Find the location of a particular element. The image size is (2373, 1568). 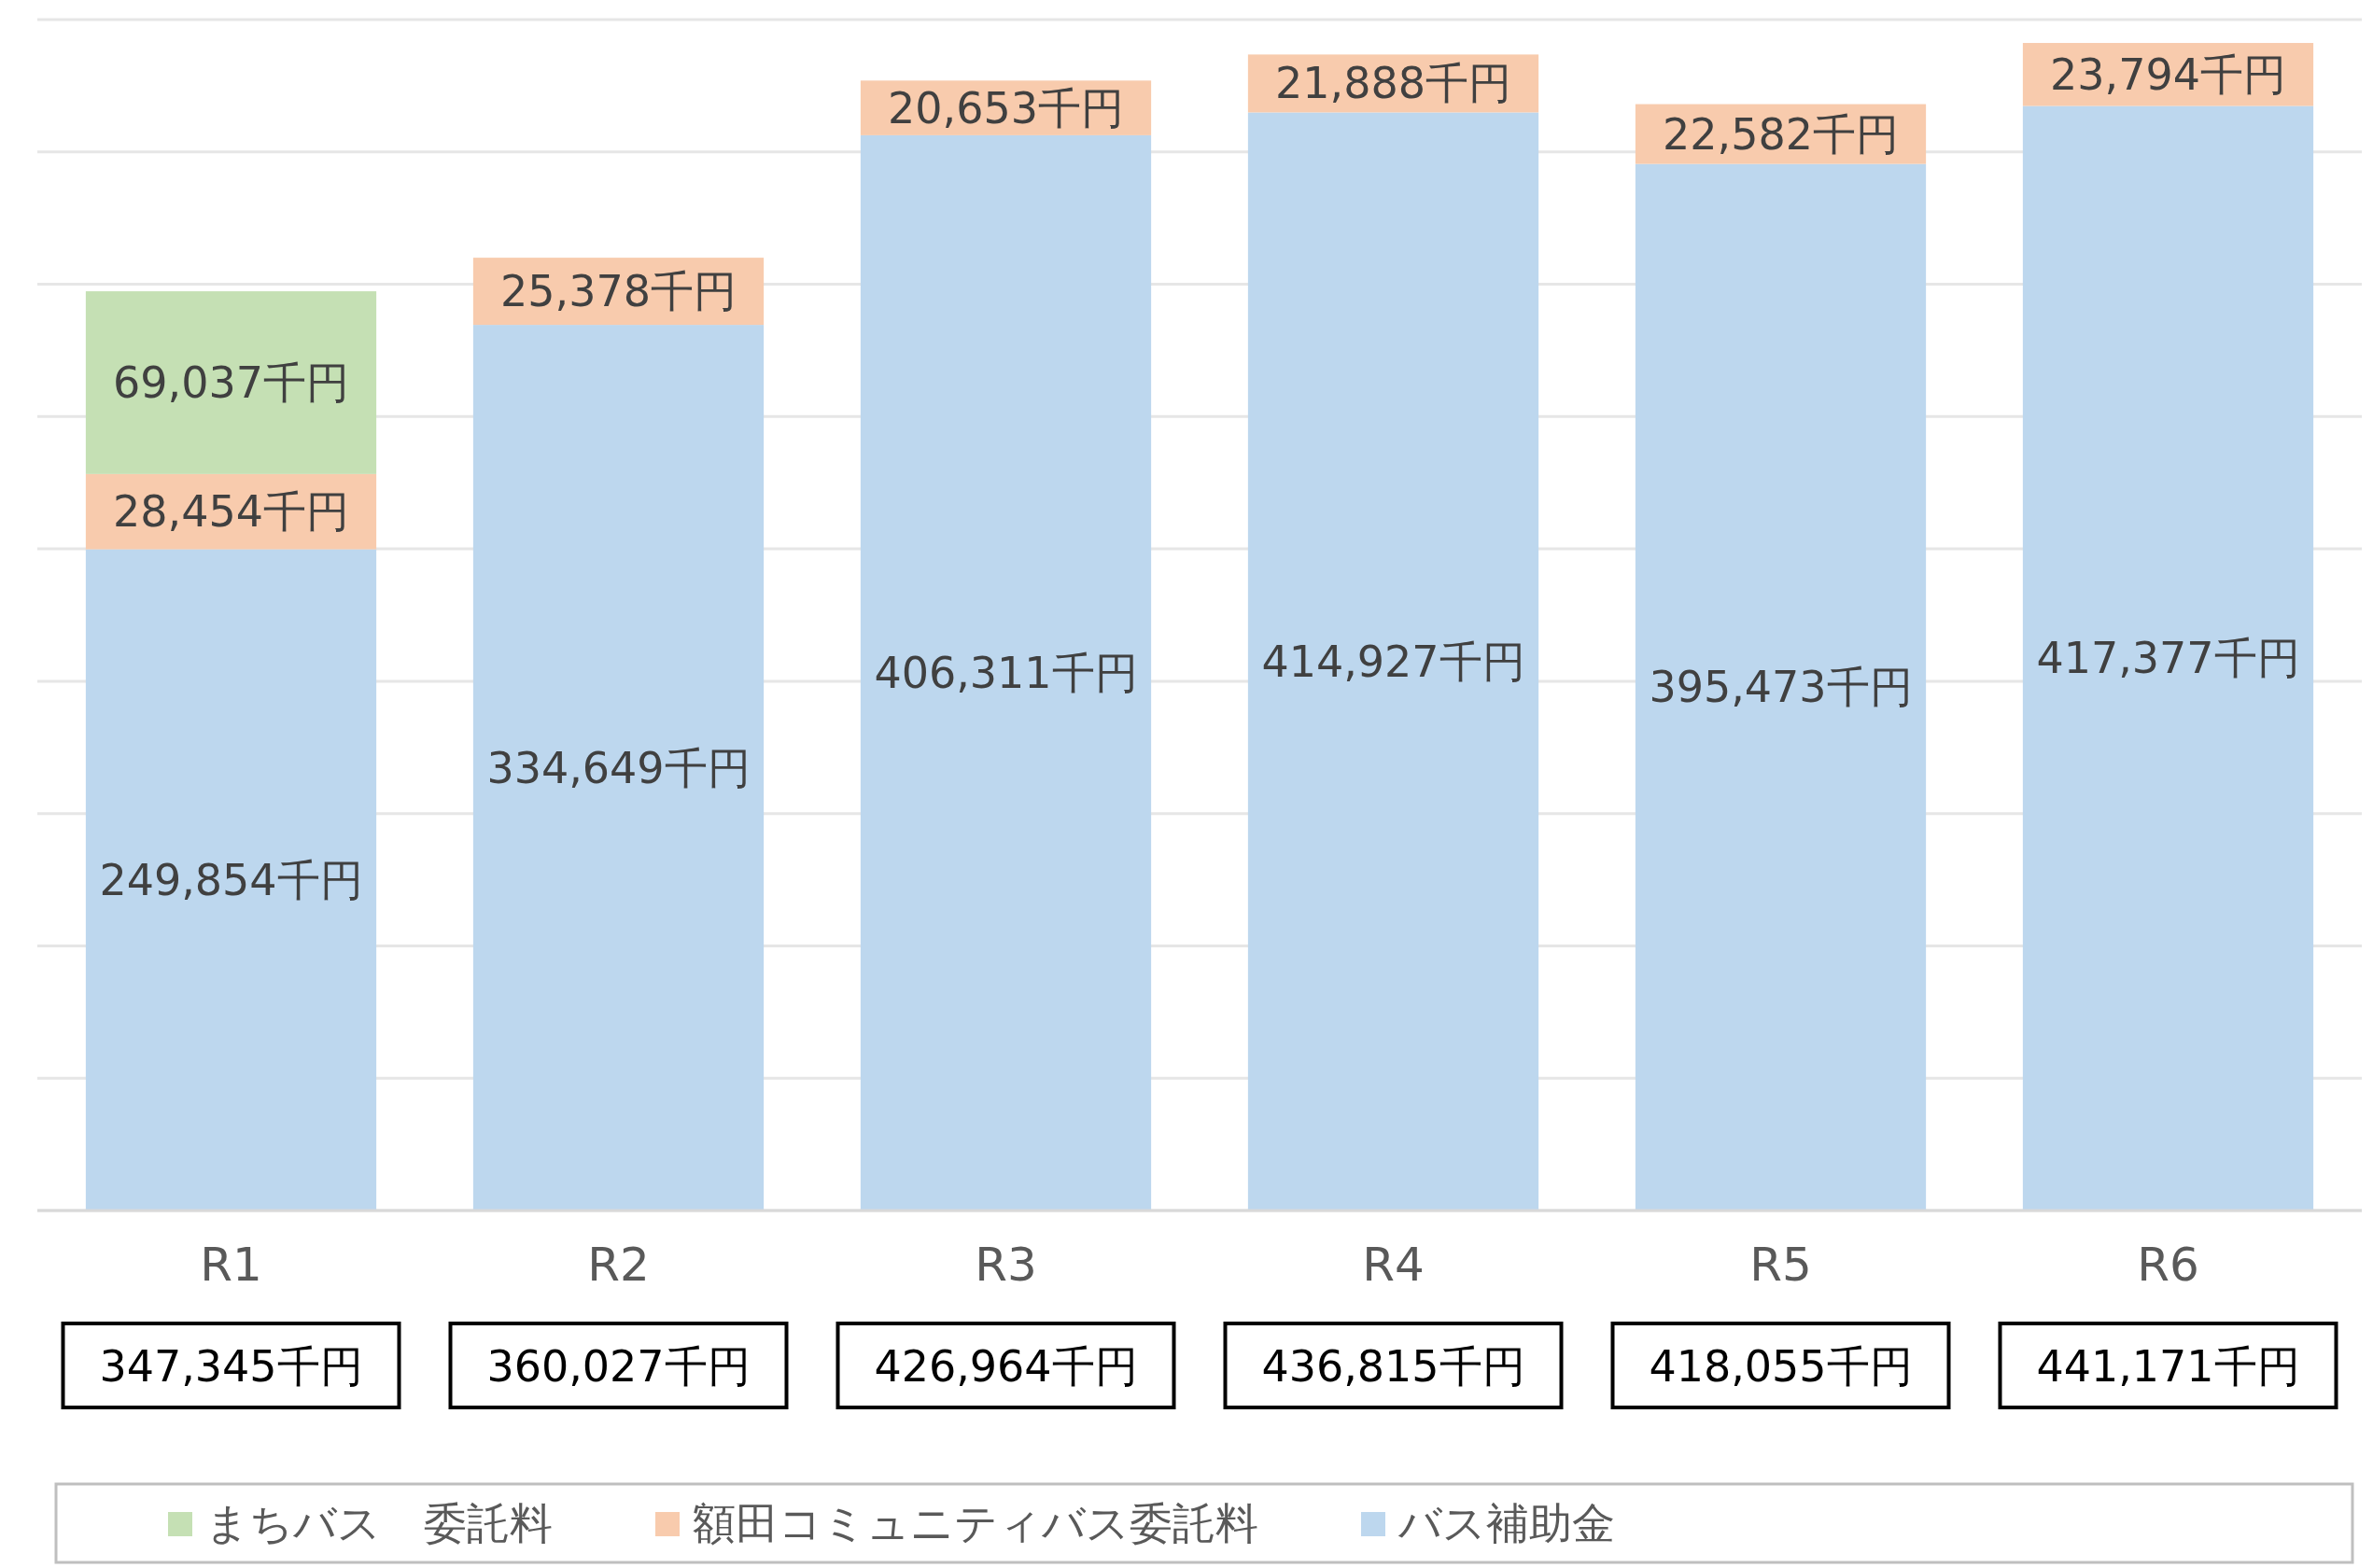

data-label: 249,854千円 is located at coordinates (231, 879).